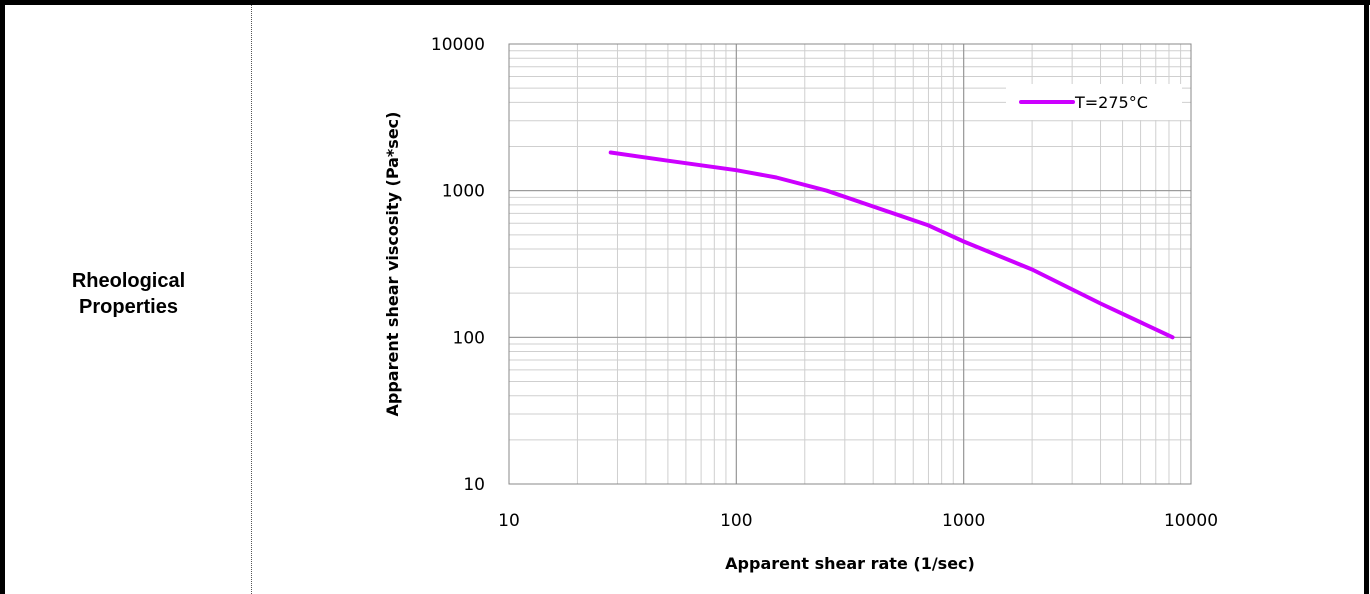 This screenshot has height=594, width=1370. What do you see at coordinates (251, 299) in the screenshot?
I see `column-divider` at bounding box center [251, 299].